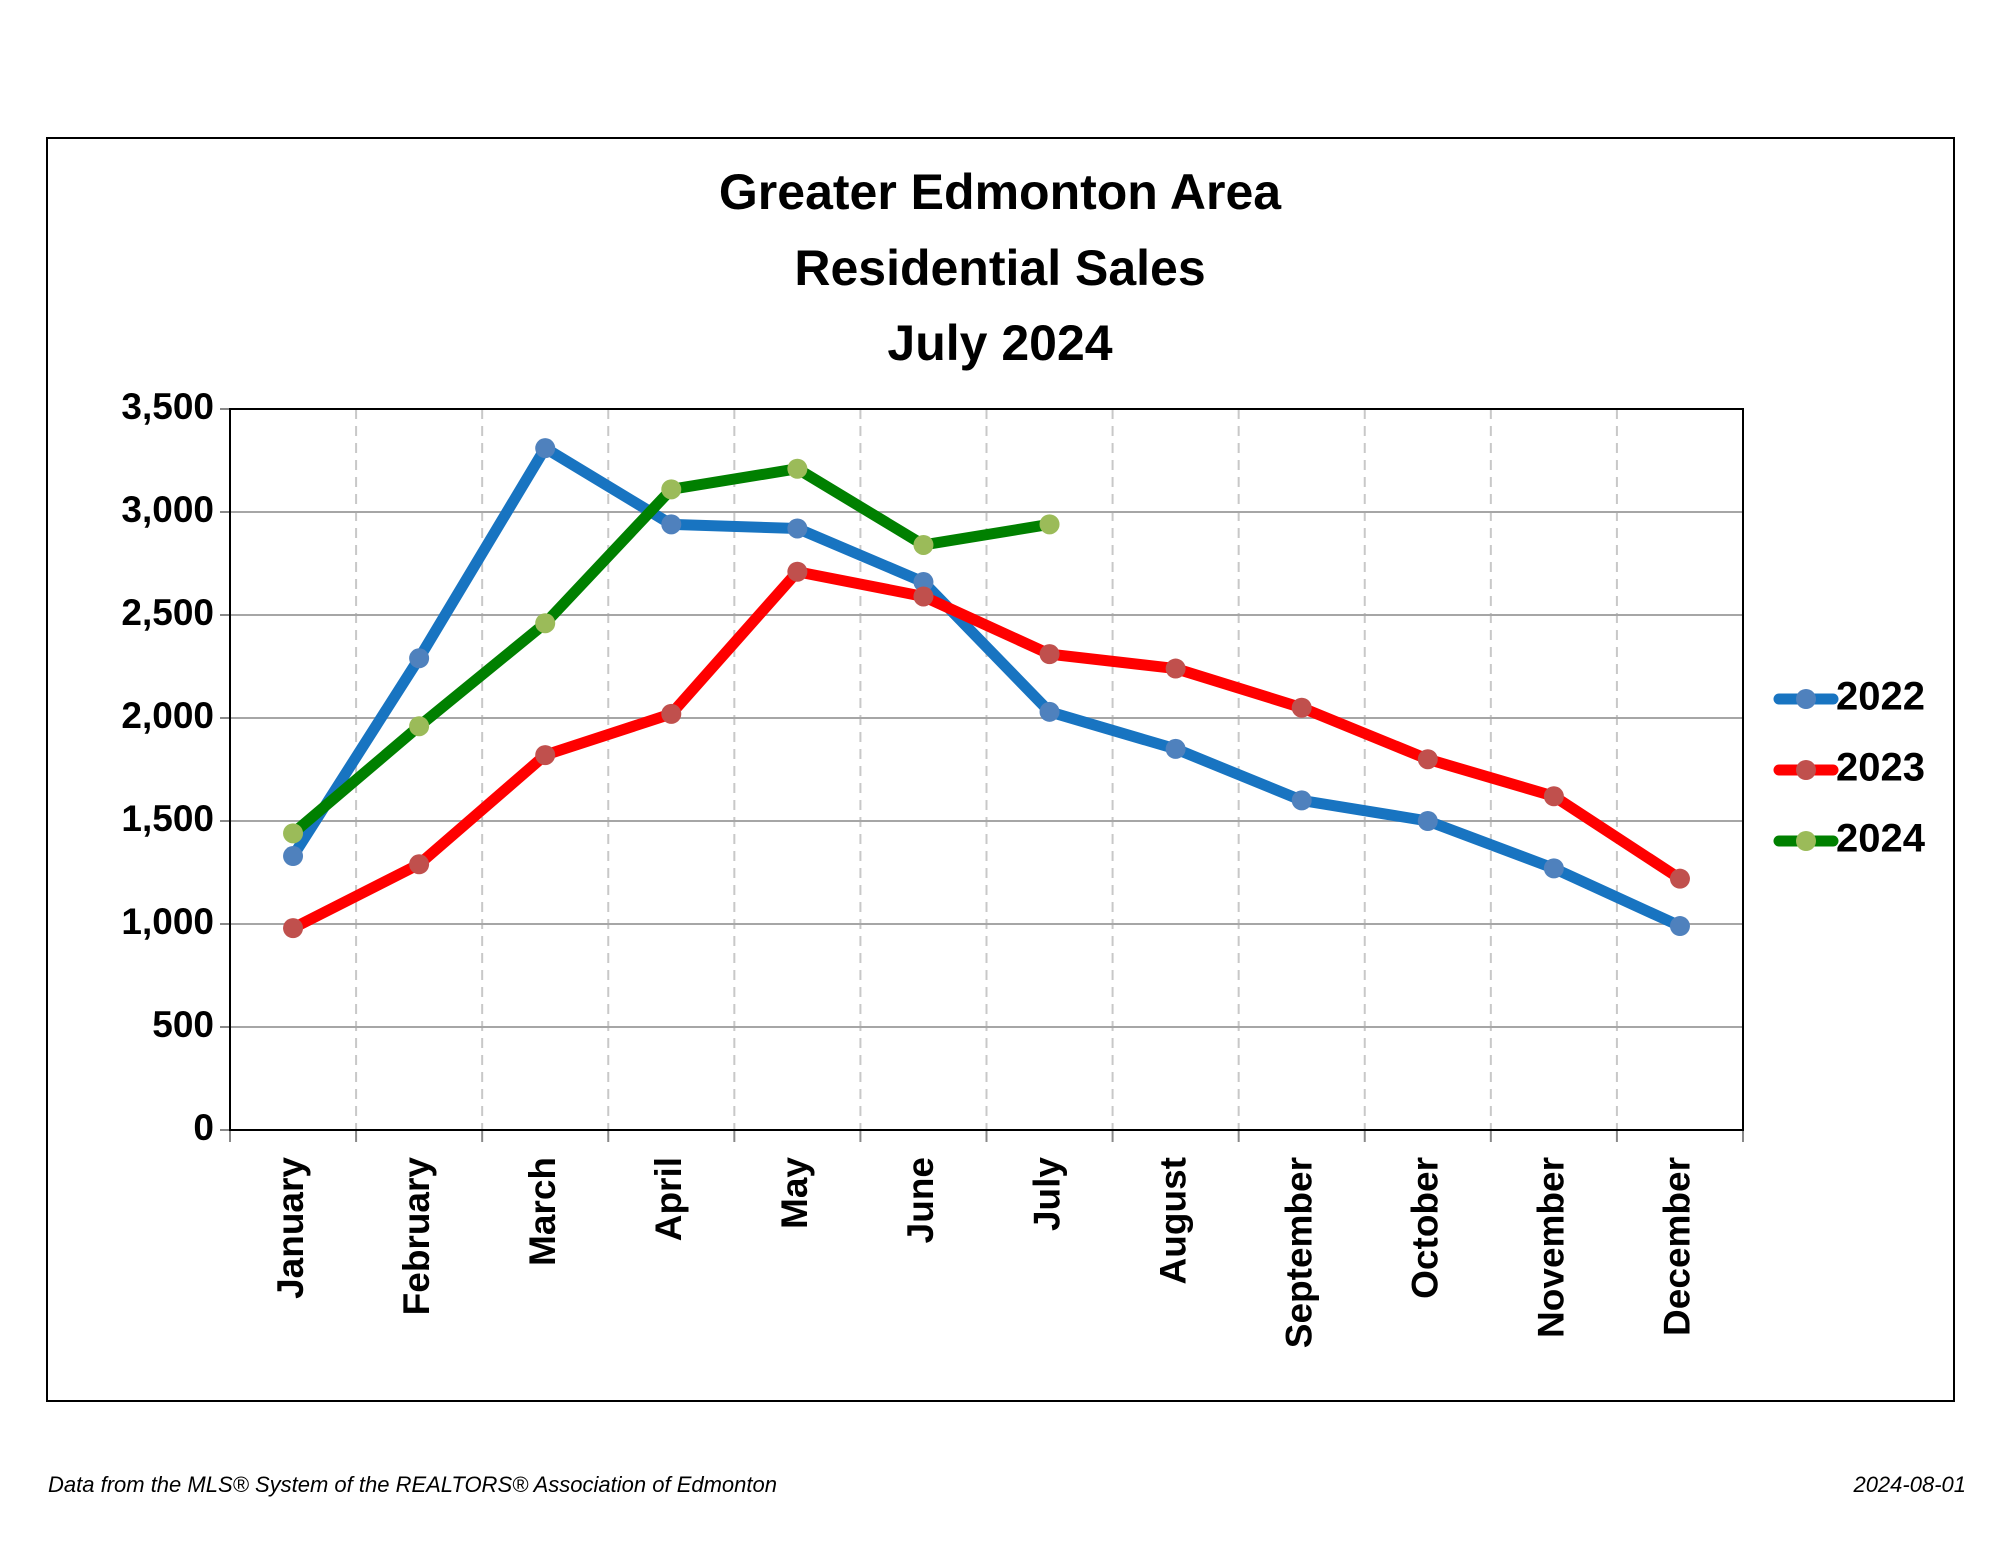 Image resolution: width=2000 pixels, height=1545 pixels. Describe the element at coordinates (1000, 192) in the screenshot. I see `chart-title: Greater Edmonton Area` at that location.